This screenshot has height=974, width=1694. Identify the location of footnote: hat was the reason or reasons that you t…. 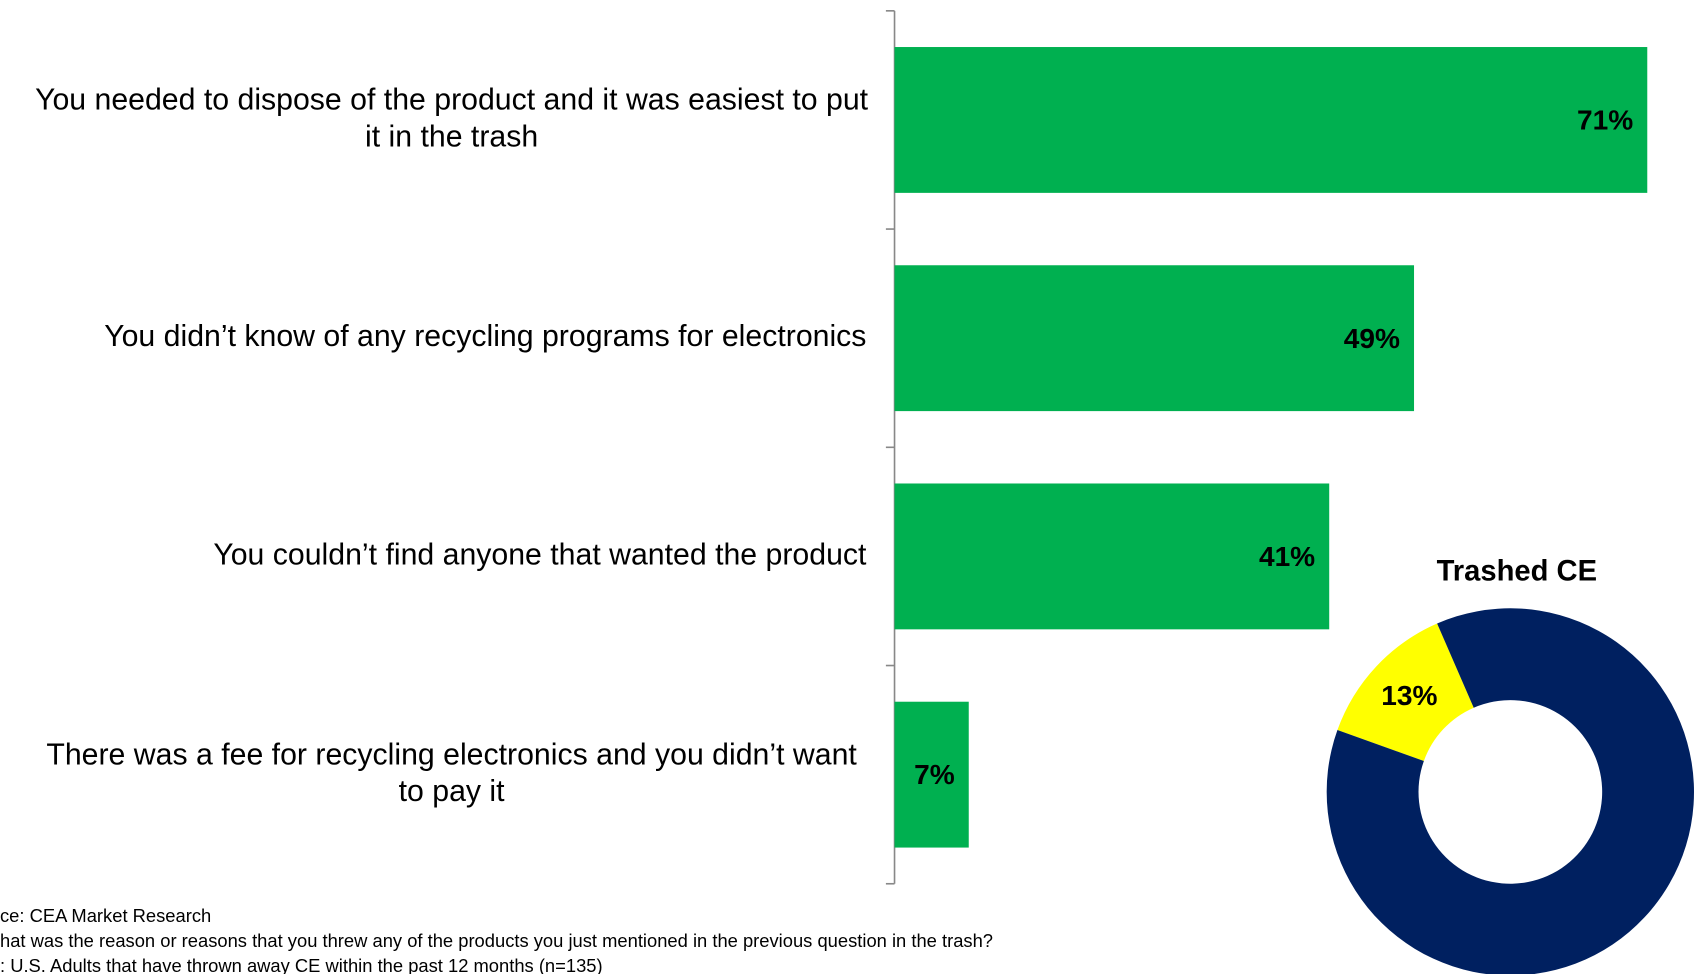
(496, 940).